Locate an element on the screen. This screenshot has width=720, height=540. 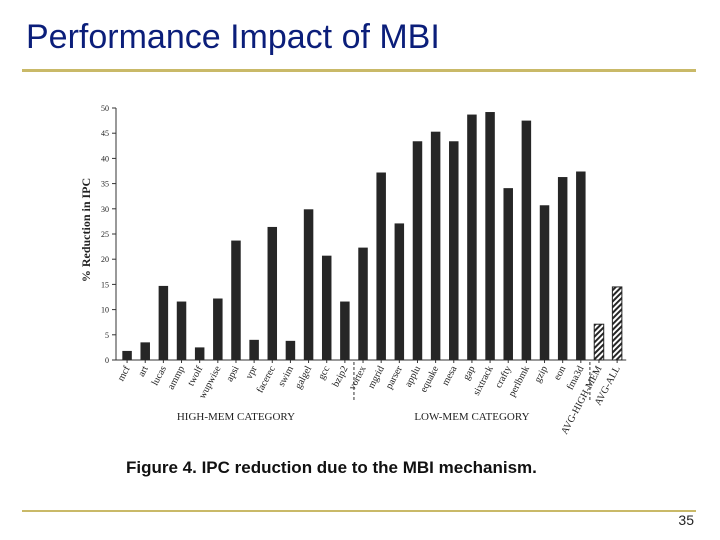
bar-vortex is located at coordinates (363, 303).